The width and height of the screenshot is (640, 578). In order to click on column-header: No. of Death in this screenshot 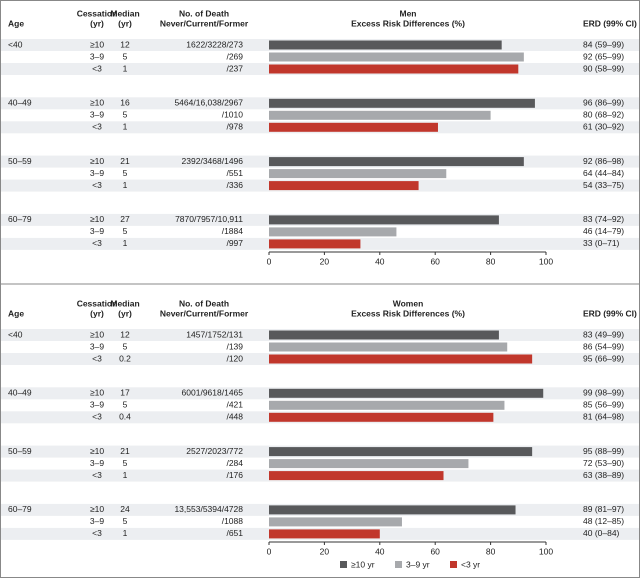, I will do `click(204, 13)`.